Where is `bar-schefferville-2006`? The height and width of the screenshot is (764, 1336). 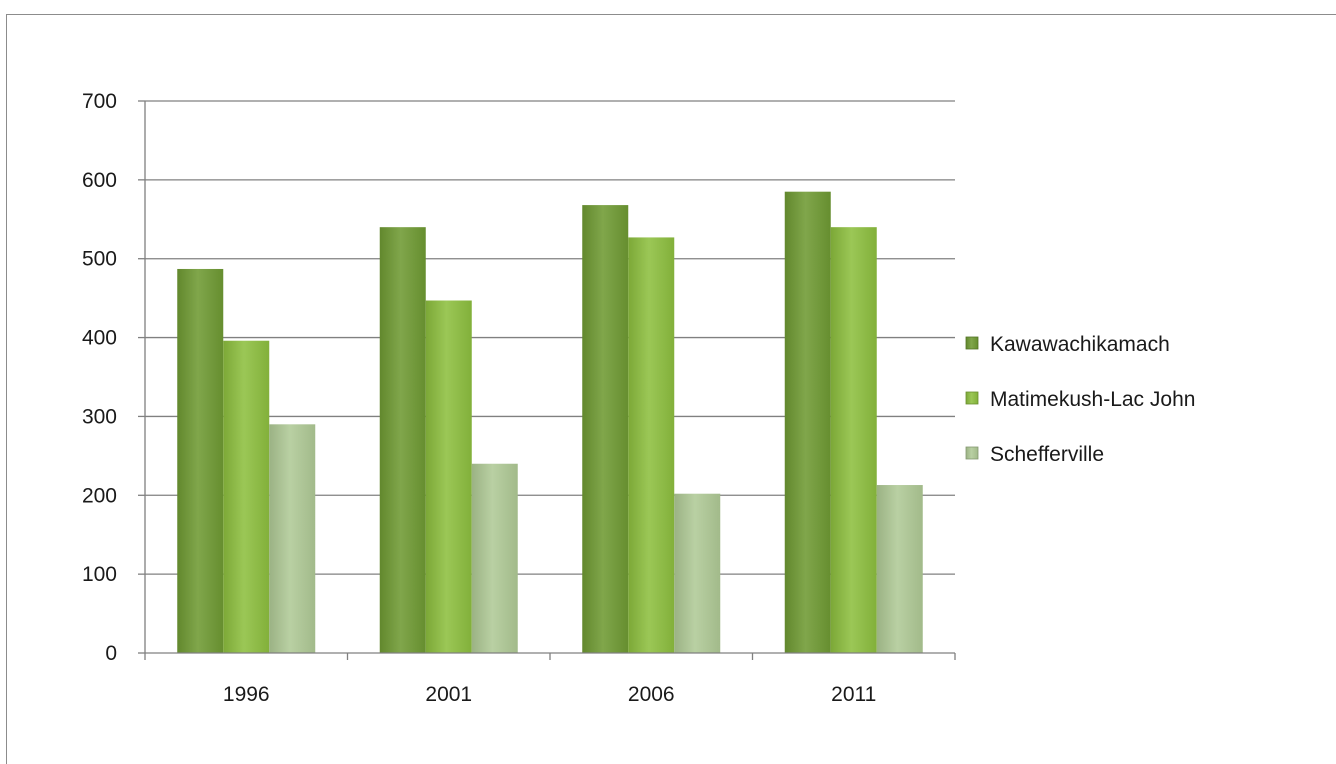 bar-schefferville-2006 is located at coordinates (697, 573).